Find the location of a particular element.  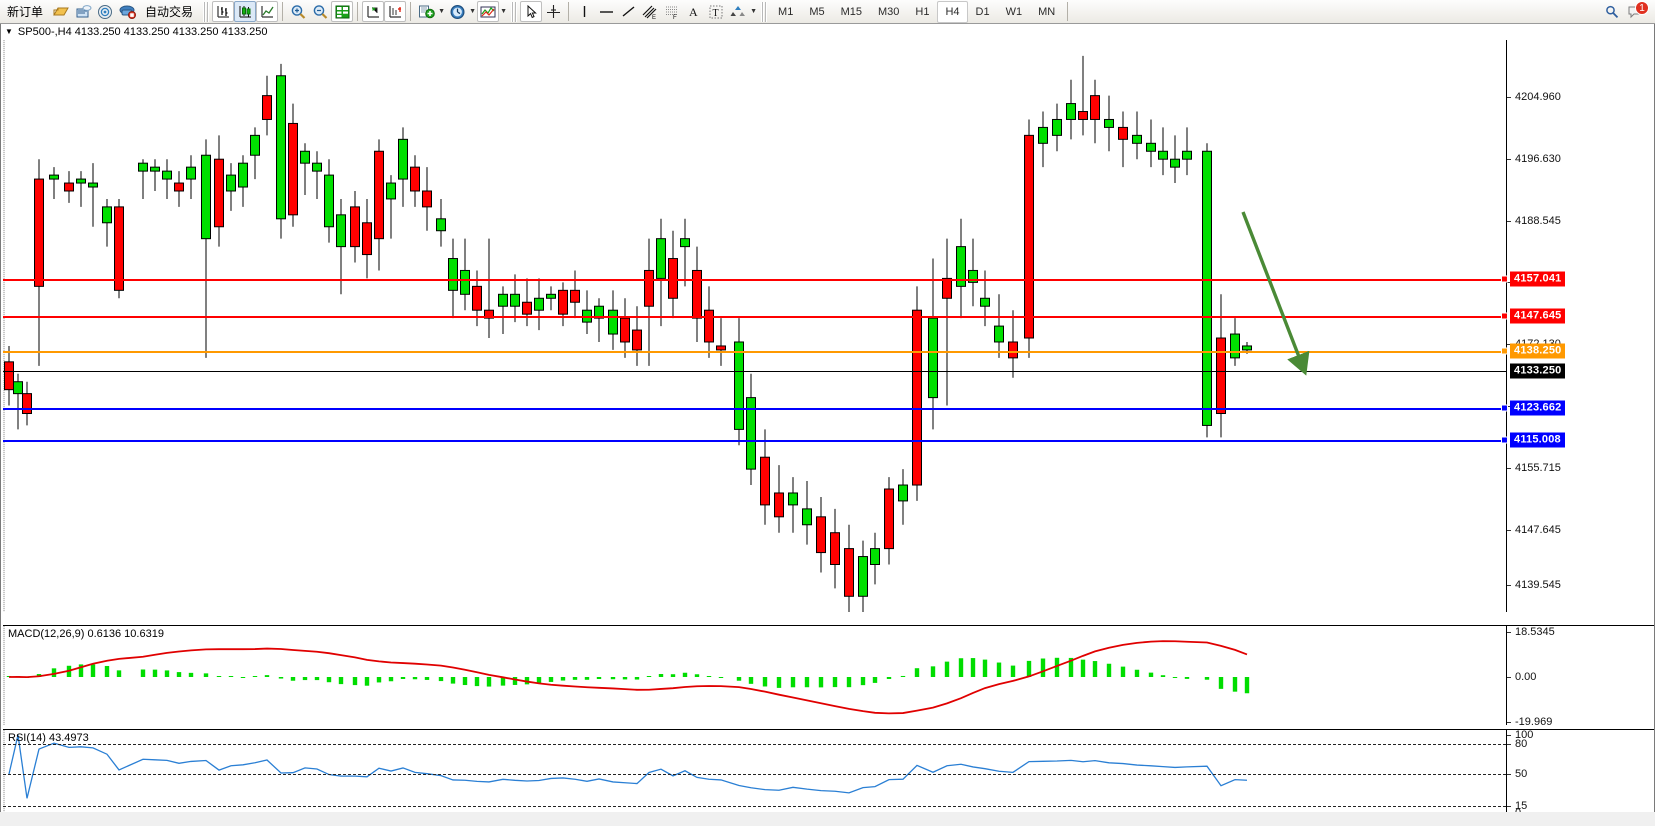

period-caret-icon: ▼ is located at coordinates (472, 11).